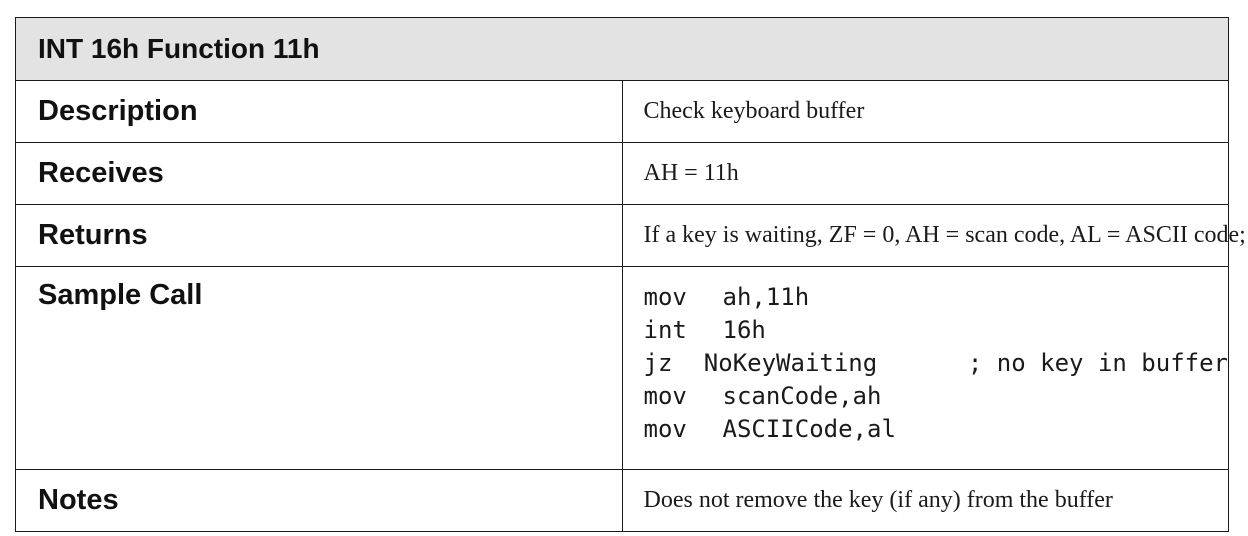 Image resolution: width=1248 pixels, height=536 pixels. What do you see at coordinates (665, 330) in the screenshot?
I see `code-opcode: int` at bounding box center [665, 330].